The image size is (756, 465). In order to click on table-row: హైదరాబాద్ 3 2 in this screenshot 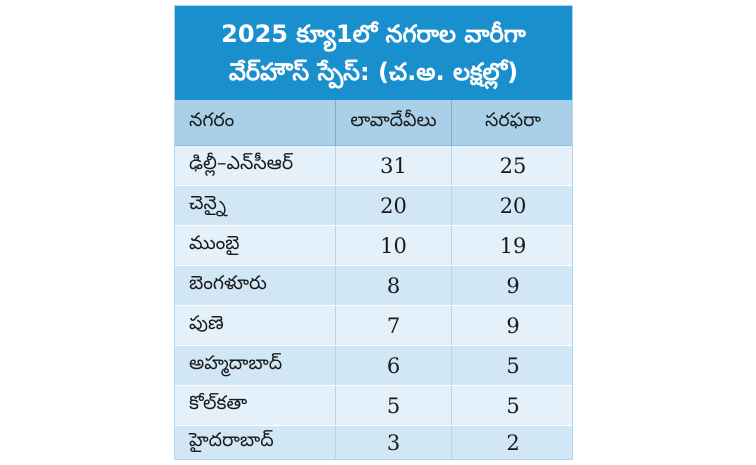, I will do `click(373, 442)`.